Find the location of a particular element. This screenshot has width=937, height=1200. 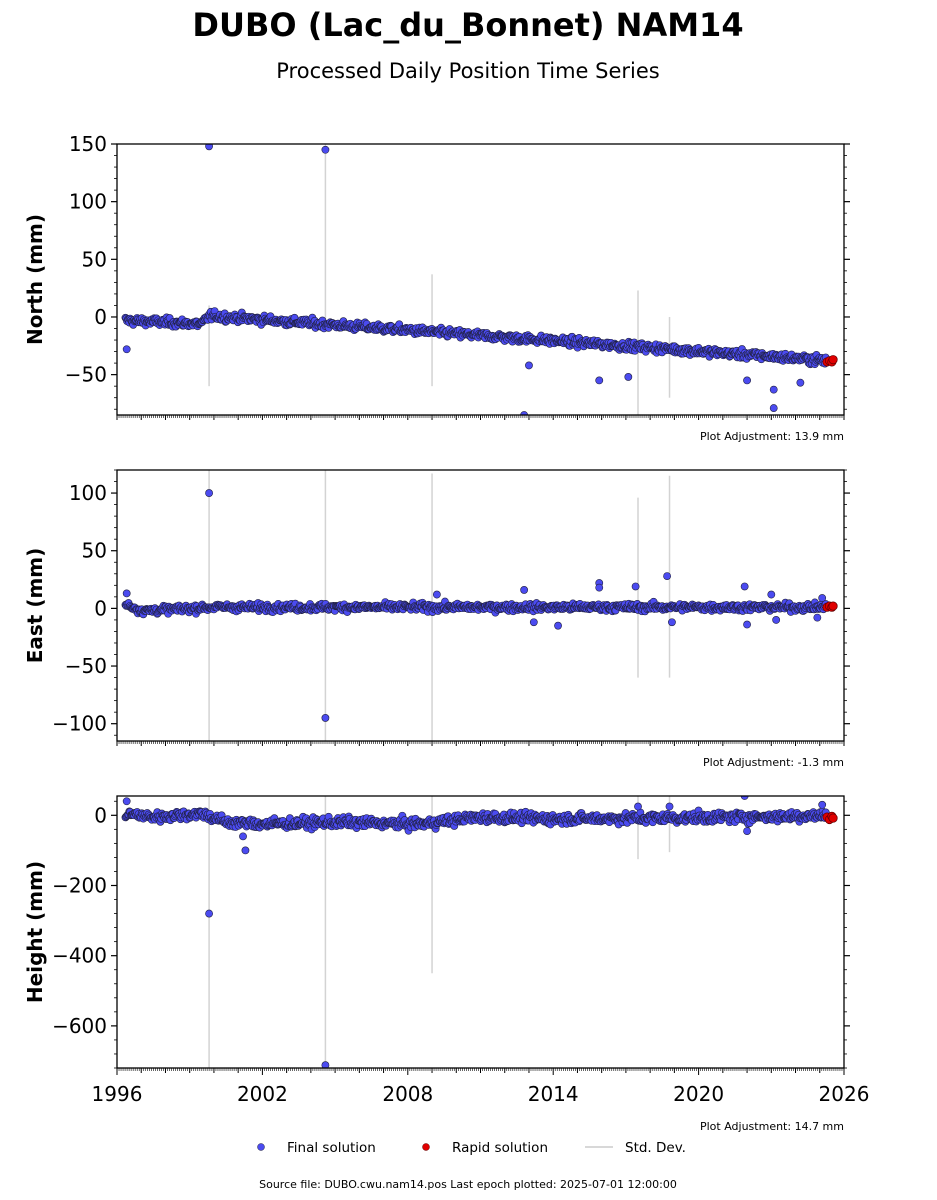

legend-item: Rapid solution is located at coordinates (485, 1148).